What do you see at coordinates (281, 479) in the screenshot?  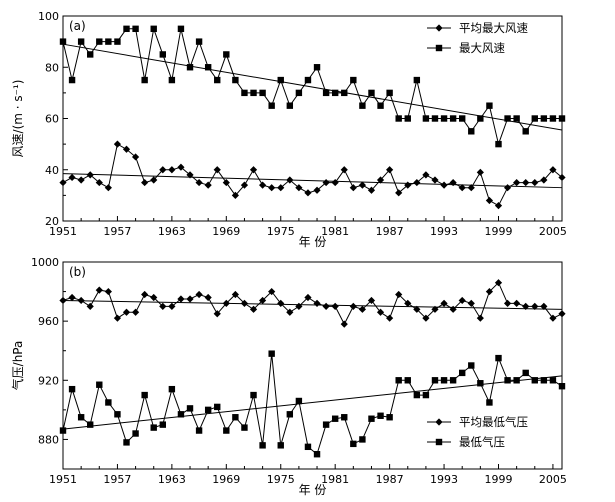 I see `panel-b-xtick-label: 1975` at bounding box center [281, 479].